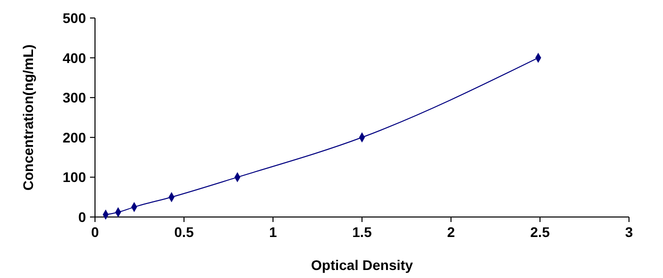  What do you see at coordinates (74, 137) in the screenshot?
I see `y-tick-label: 200` at bounding box center [74, 137].